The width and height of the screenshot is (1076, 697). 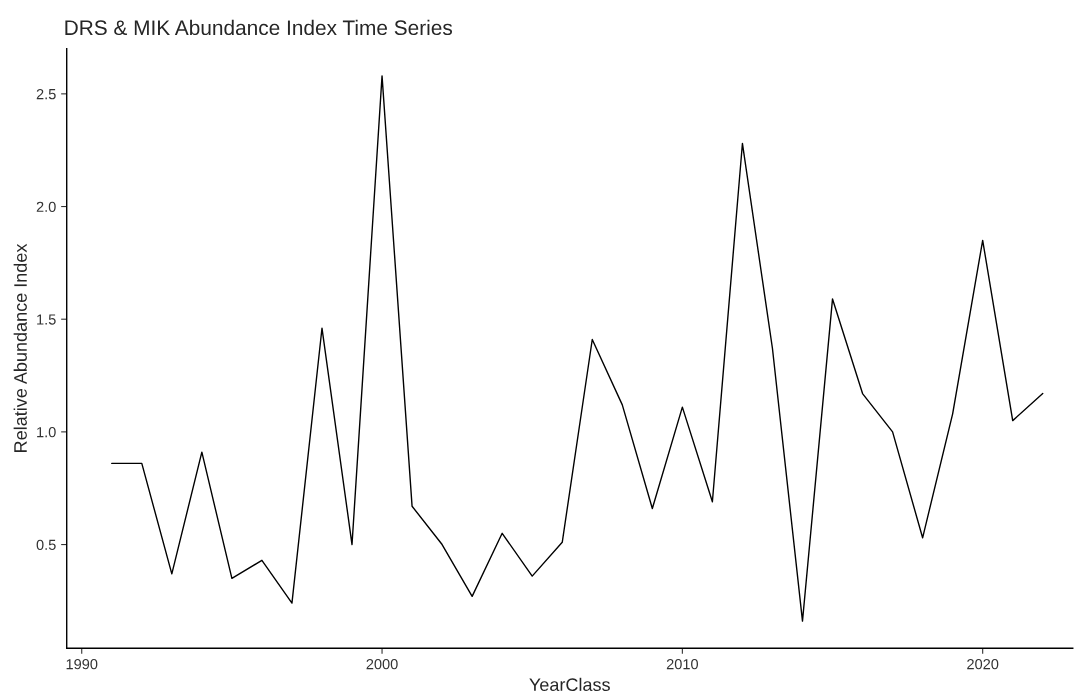 What do you see at coordinates (382, 664) in the screenshot?
I see `x-tick-label: 2000` at bounding box center [382, 664].